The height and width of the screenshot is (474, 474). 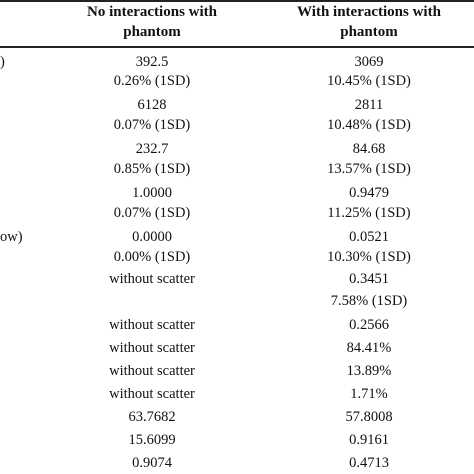 What do you see at coordinates (152, 237) in the screenshot?
I see `table-cell: 0.0000` at bounding box center [152, 237].